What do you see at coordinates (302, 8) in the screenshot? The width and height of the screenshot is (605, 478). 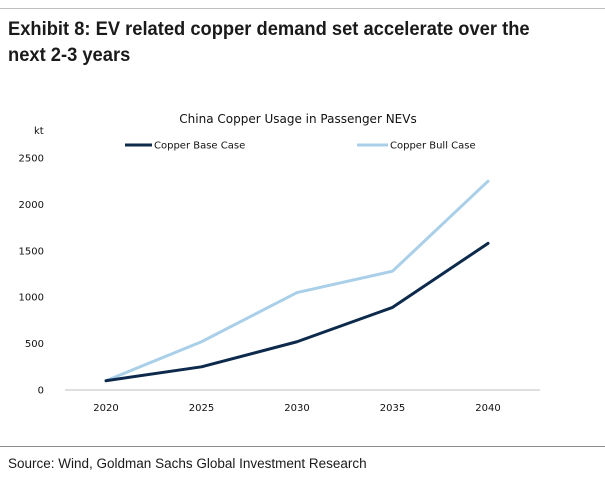 I see `header-rule` at bounding box center [302, 8].